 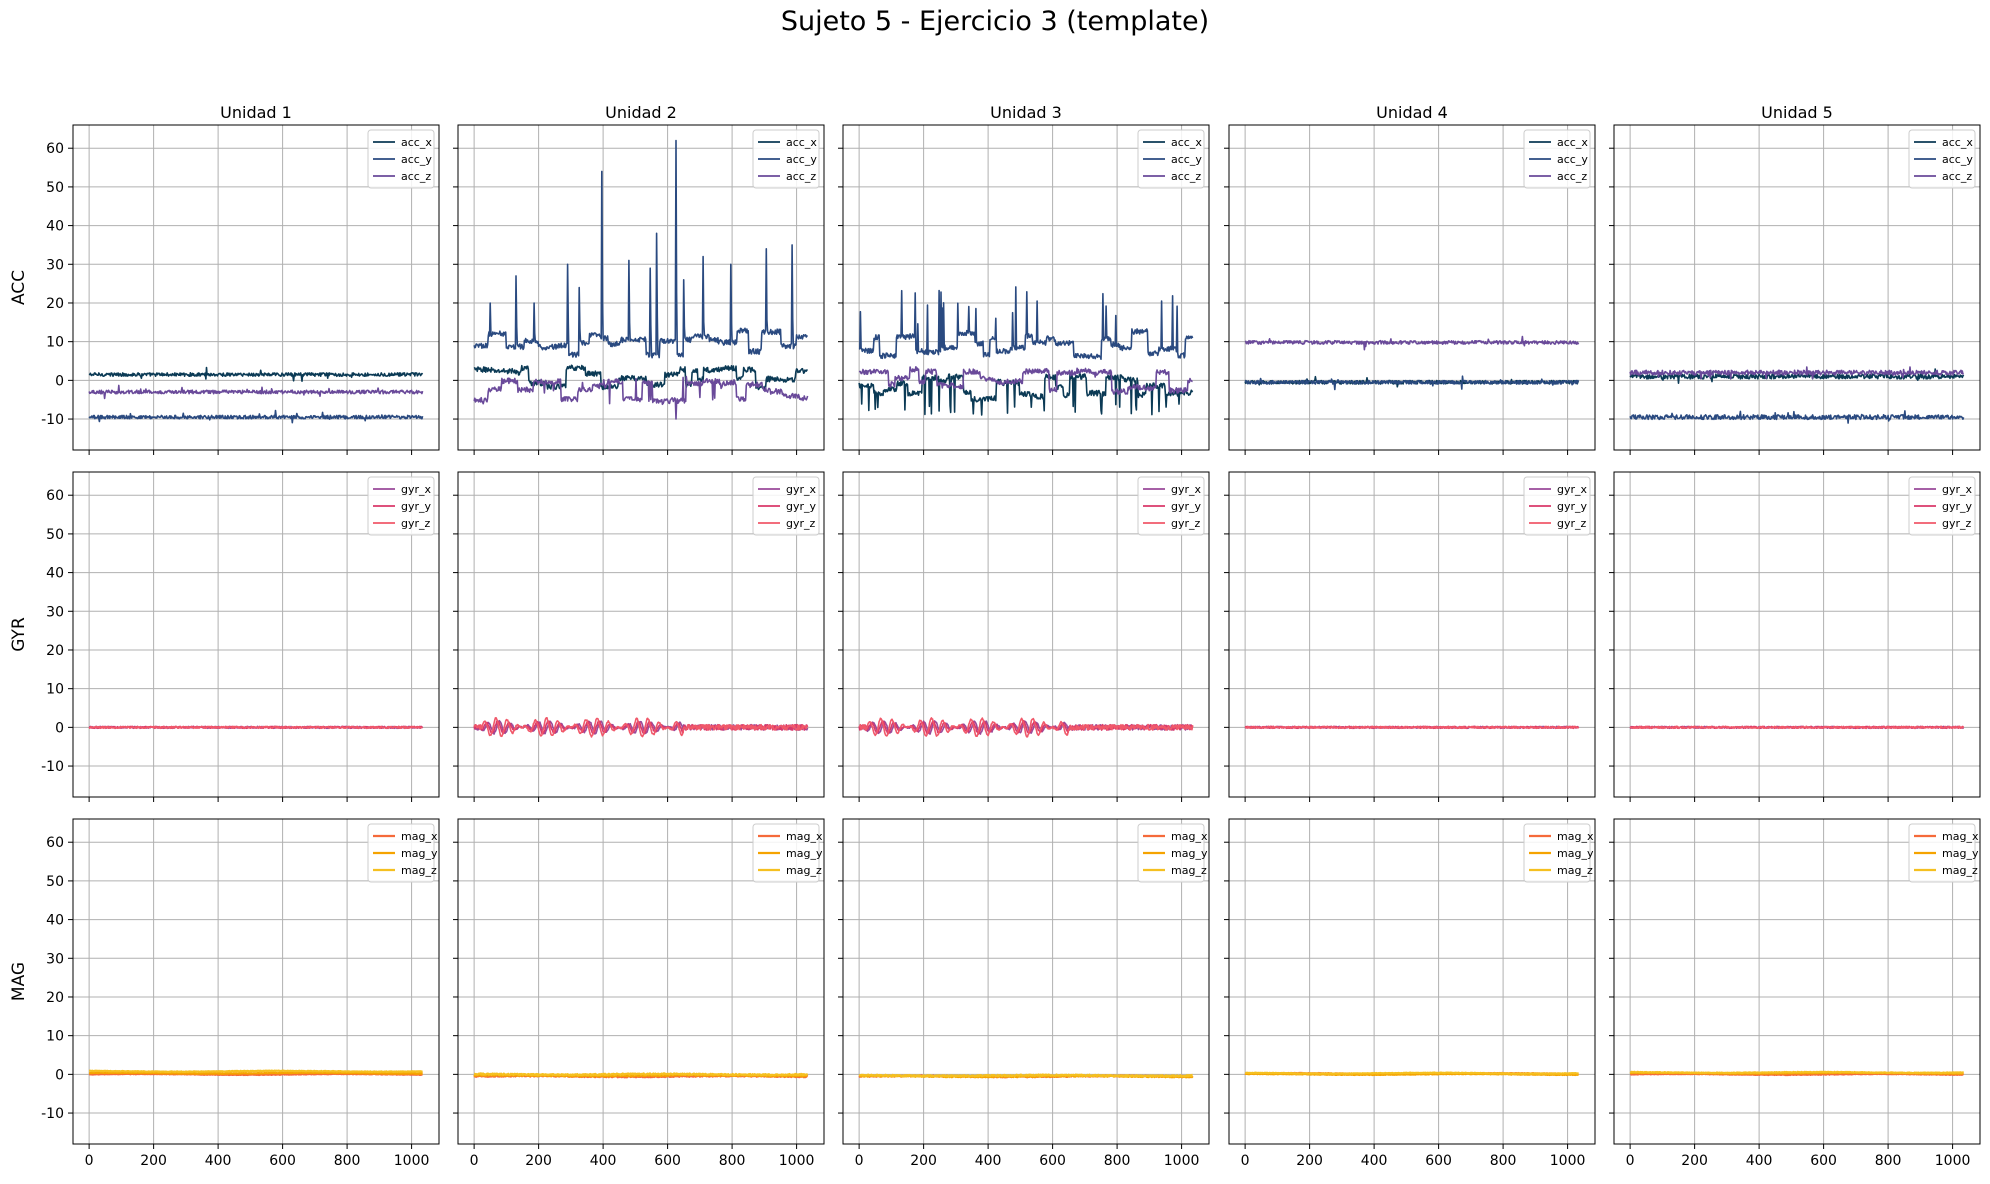 What do you see at coordinates (419, 836) in the screenshot?
I see `legend-label: mag_x` at bounding box center [419, 836].